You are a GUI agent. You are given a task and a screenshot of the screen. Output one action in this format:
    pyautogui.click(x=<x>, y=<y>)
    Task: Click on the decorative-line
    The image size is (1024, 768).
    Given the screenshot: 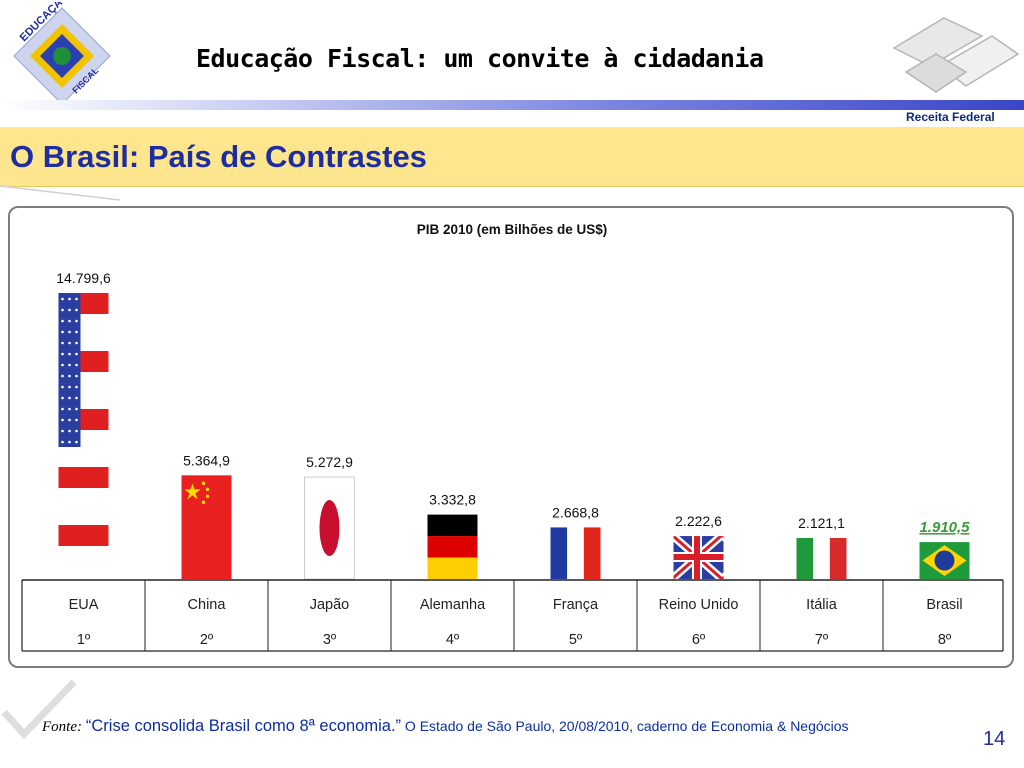 What is the action you would take?
    pyautogui.click(x=60, y=193)
    